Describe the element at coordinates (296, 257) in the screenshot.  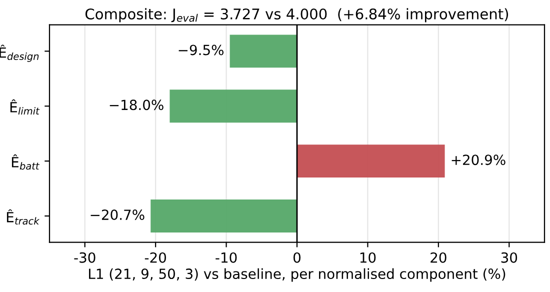
I see `x-tick-label: 0` at that location.